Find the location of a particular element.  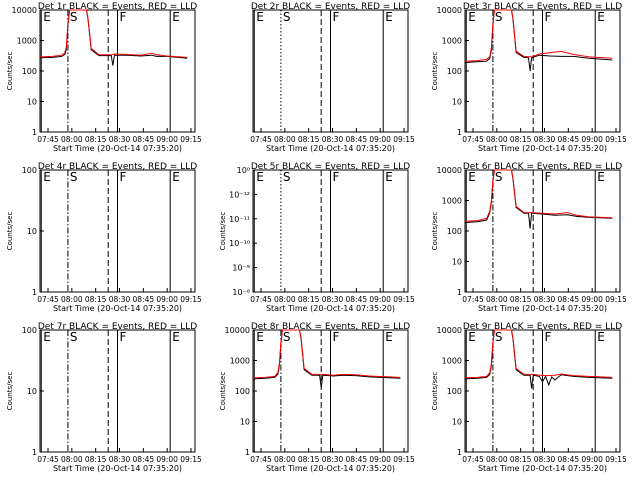

chart-title: Det 5r BLACK = Events, RED = LLD is located at coordinates (330, 167).